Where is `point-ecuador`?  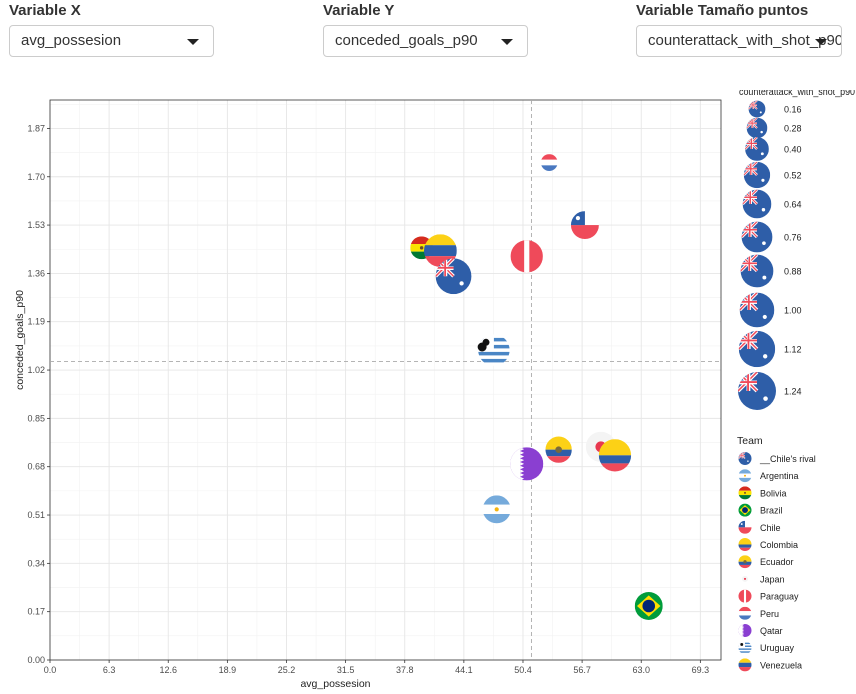
point-ecuador is located at coordinates (558, 449).